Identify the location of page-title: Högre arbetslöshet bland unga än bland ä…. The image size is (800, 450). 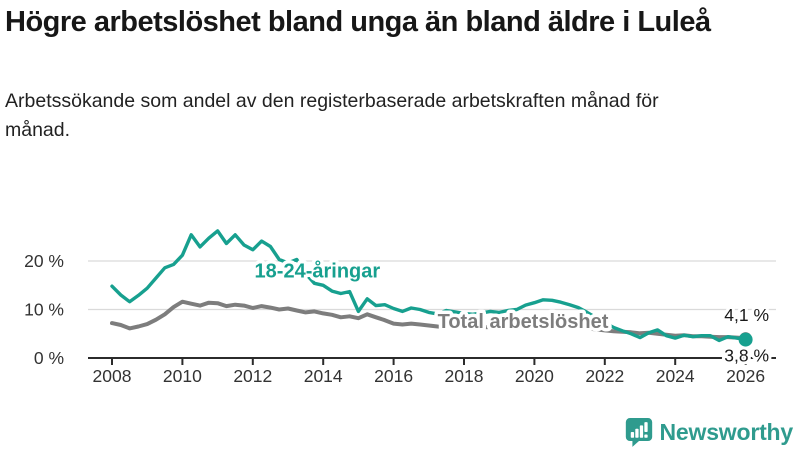
(358, 22).